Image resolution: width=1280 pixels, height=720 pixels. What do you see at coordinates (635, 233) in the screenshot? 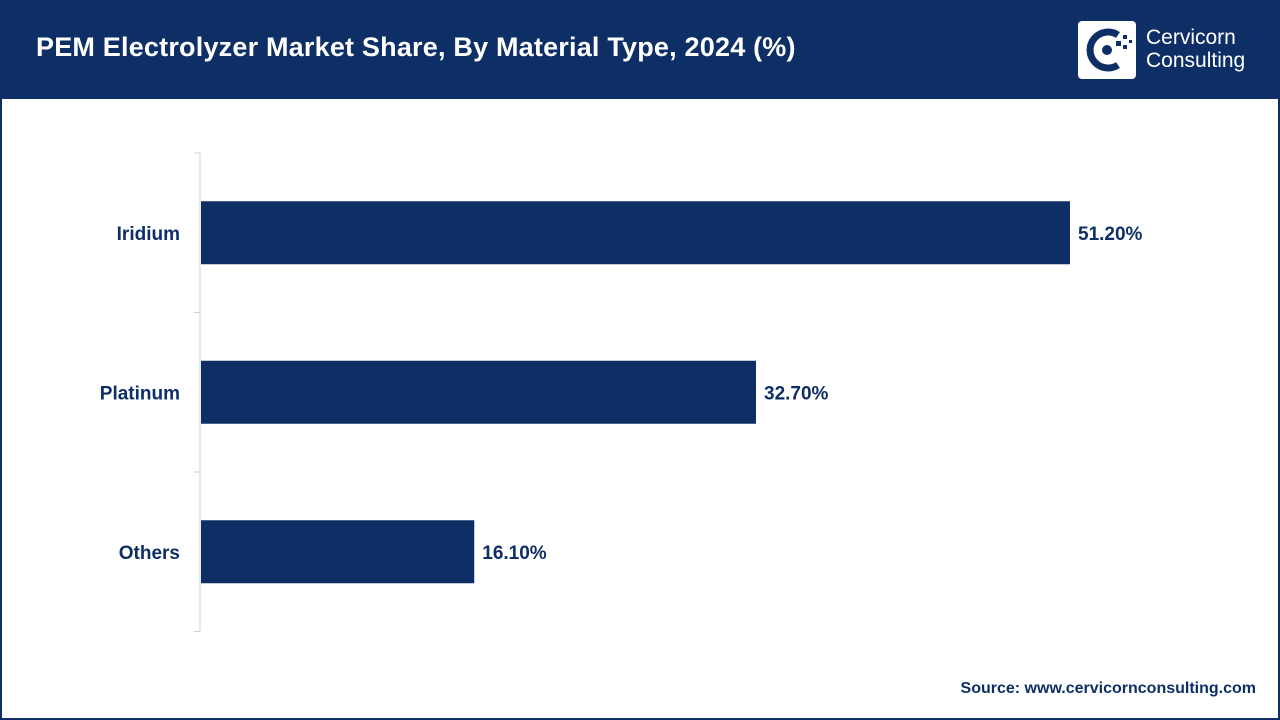
I see `bar-iridium` at bounding box center [635, 233].